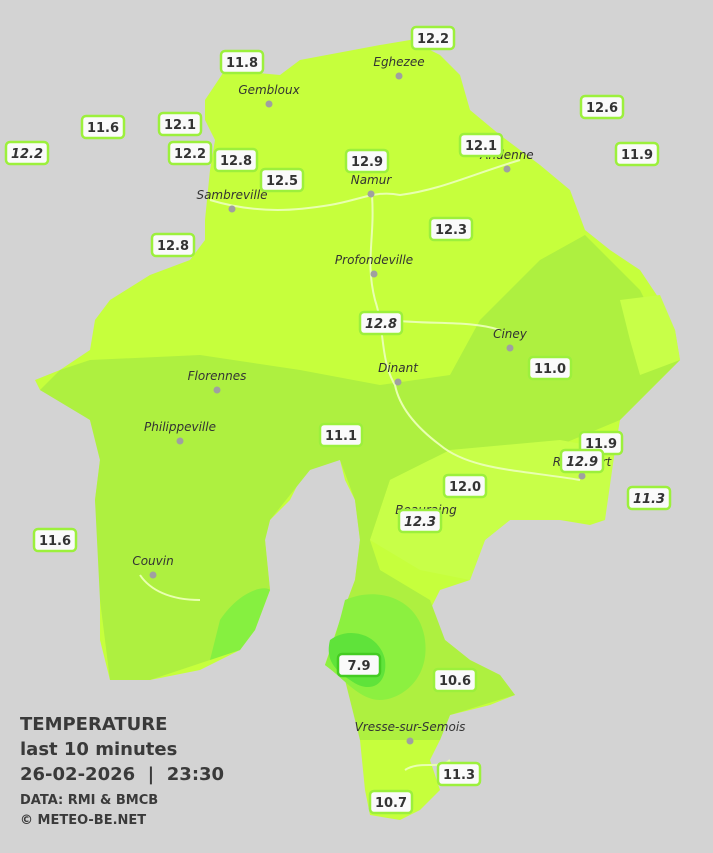 The width and height of the screenshot is (713, 853). I want to click on town-name: Eghezee, so click(398, 62).